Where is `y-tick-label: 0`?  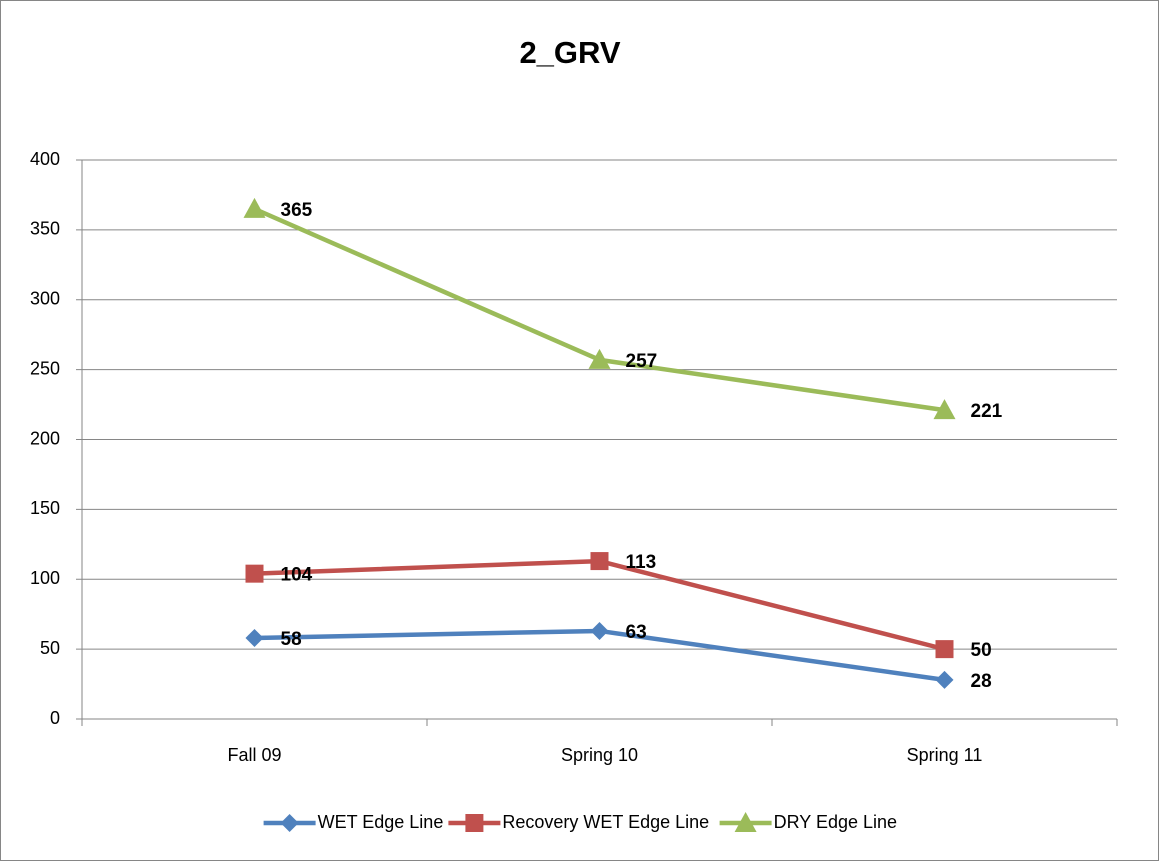
y-tick-label: 0 is located at coordinates (55, 718).